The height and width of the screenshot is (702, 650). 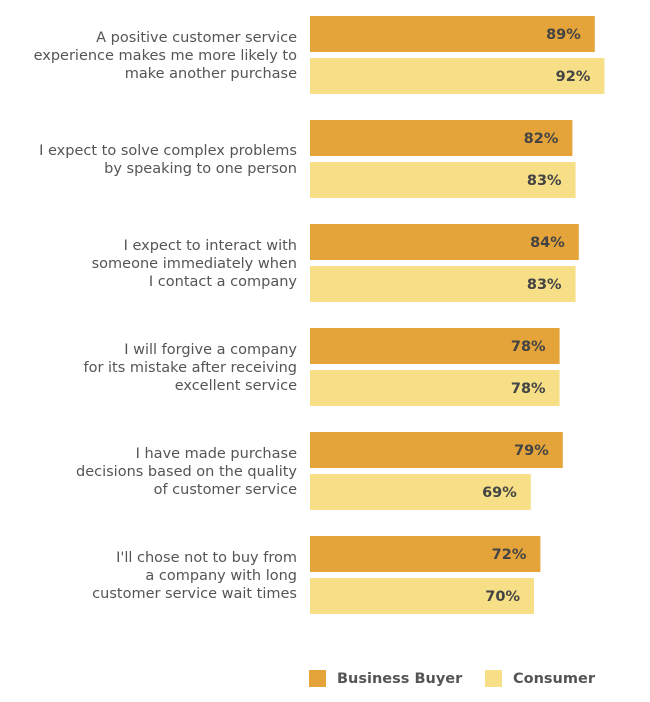 What do you see at coordinates (554, 679) in the screenshot?
I see `legend-label-consumer: Consumer` at bounding box center [554, 679].